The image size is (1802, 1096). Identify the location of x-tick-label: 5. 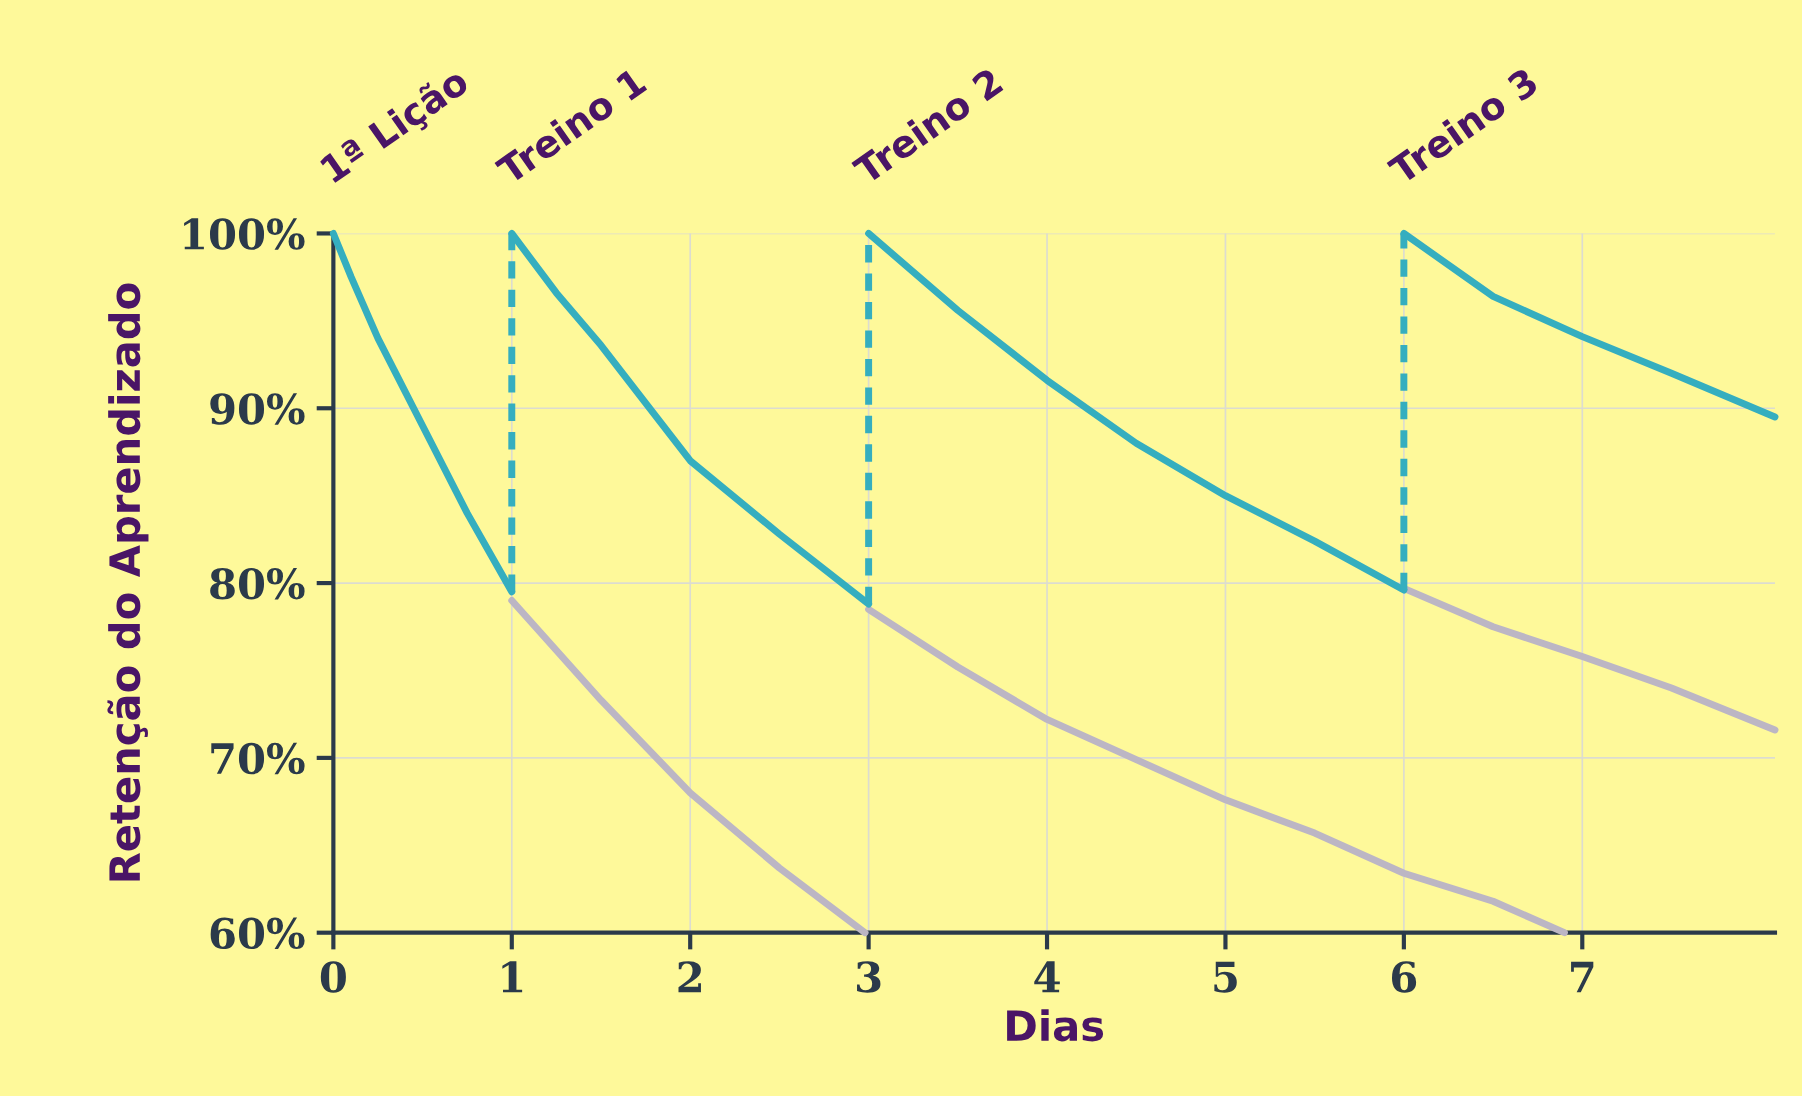
(1225, 977).